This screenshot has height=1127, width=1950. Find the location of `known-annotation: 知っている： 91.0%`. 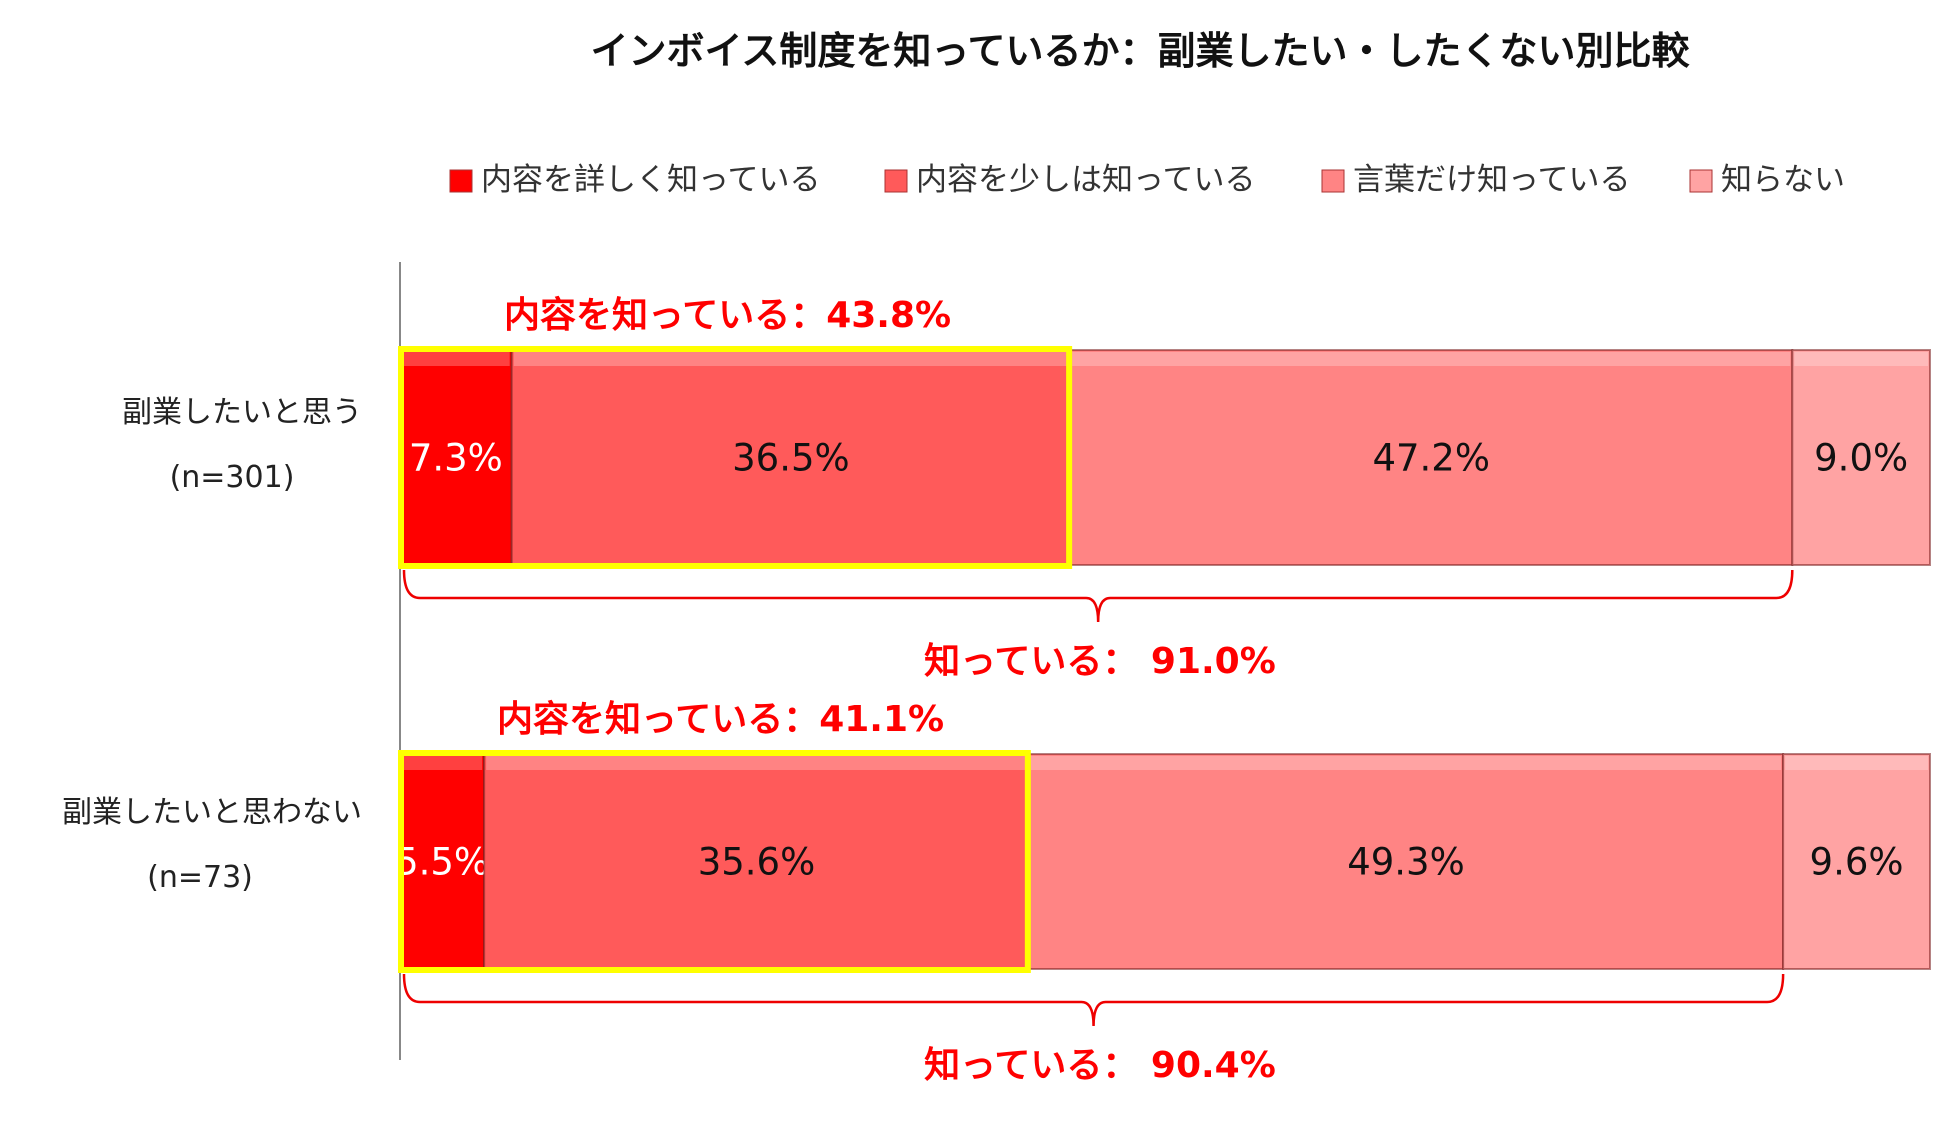

known-annotation: 知っている： 91.0% is located at coordinates (1100, 661).